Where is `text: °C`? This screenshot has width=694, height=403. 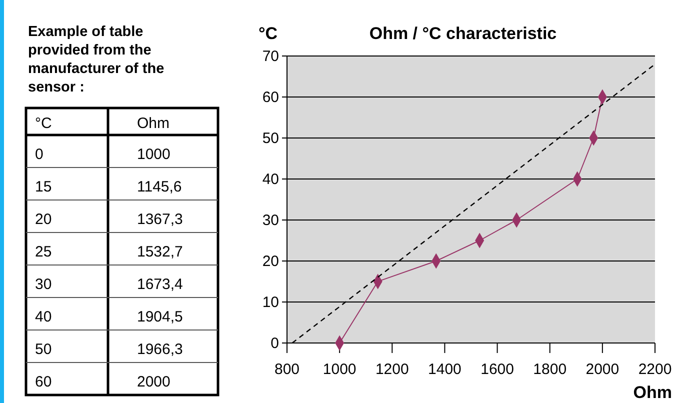
text: °C is located at coordinates (43, 123).